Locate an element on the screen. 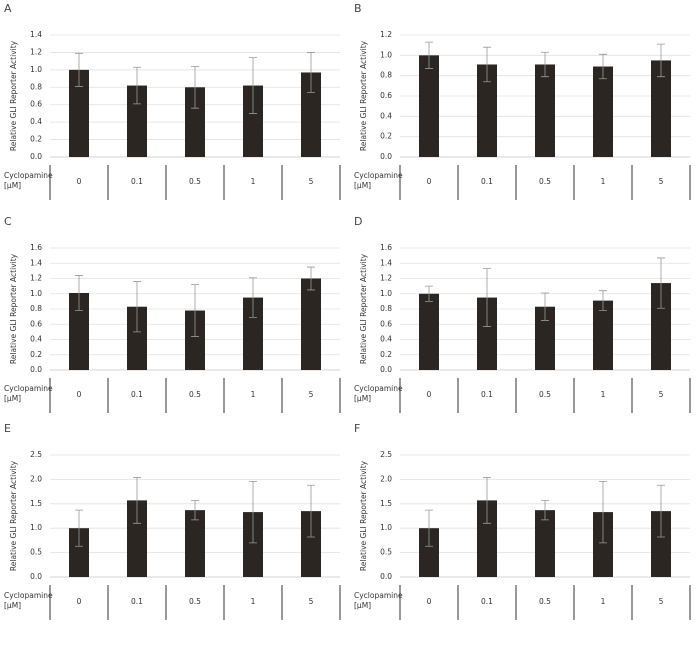 This screenshot has width=700, height=654. panel-label: C is located at coordinates (8, 221).